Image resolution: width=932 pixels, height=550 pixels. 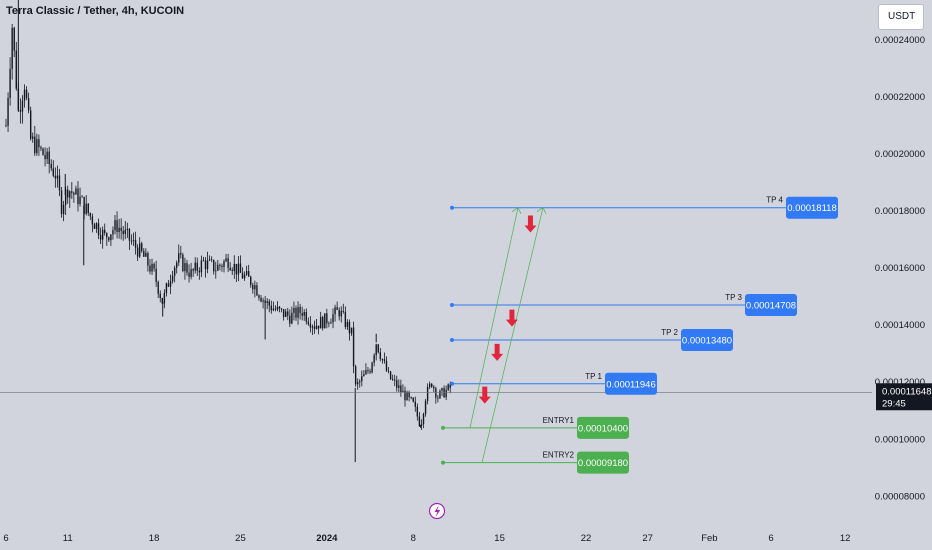 I want to click on currency-selector: USDT, so click(x=901, y=17).